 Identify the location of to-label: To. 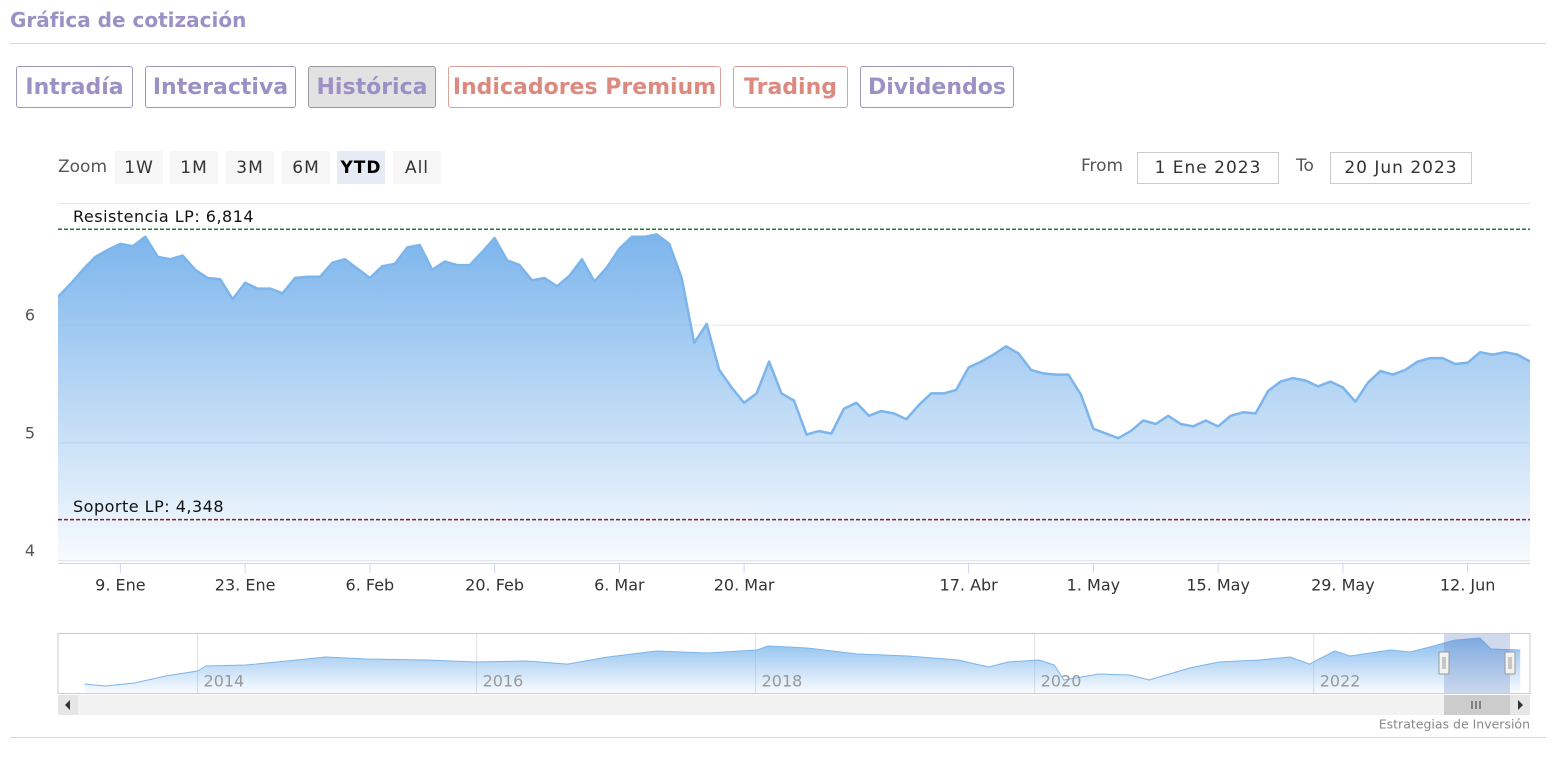
(1305, 166).